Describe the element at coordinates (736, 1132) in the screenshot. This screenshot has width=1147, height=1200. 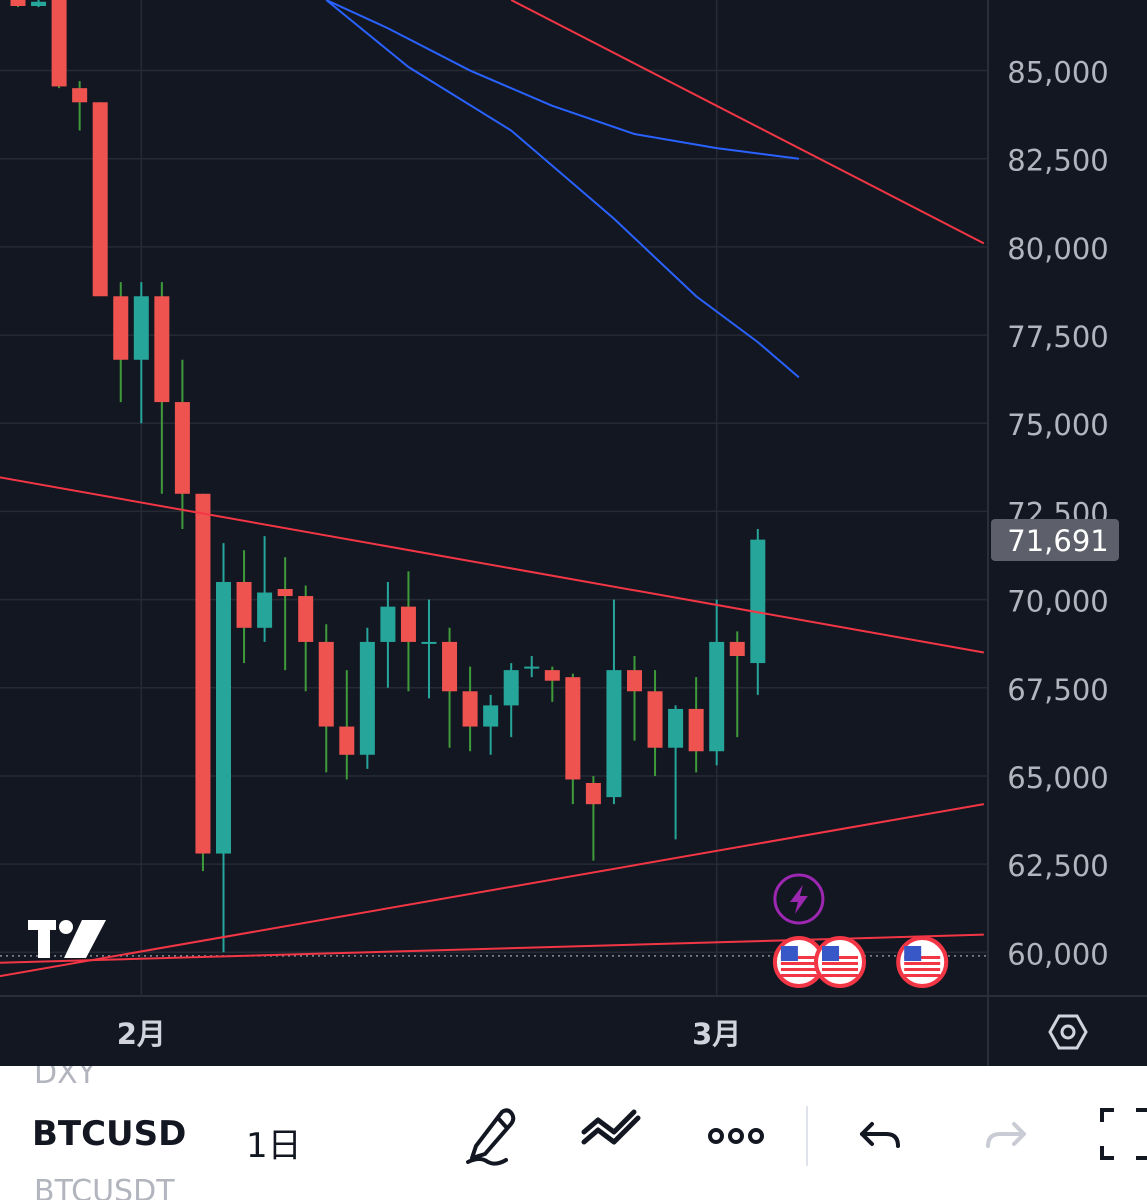
I see `more-icon` at that location.